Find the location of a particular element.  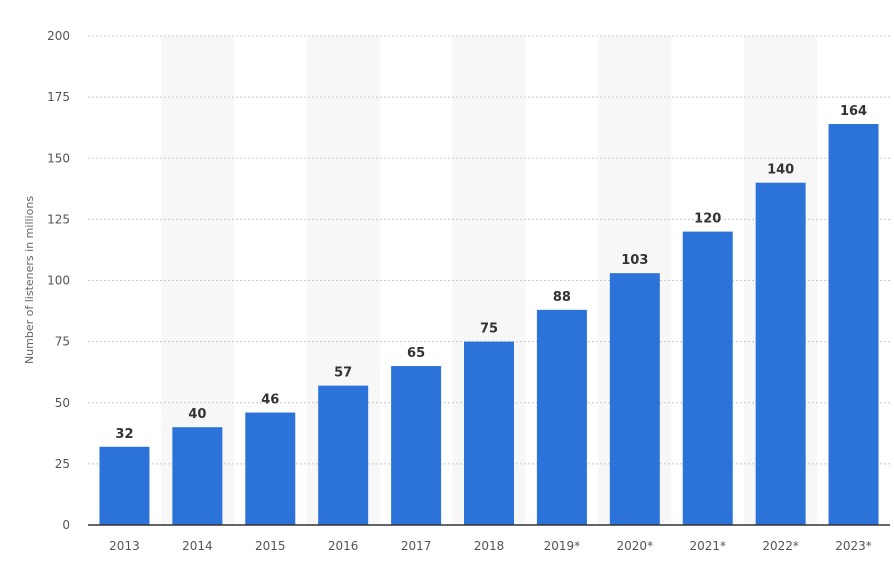

data-label: 140 is located at coordinates (780, 170).